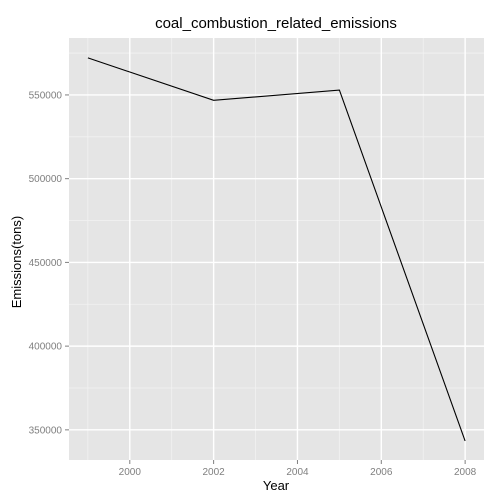  Describe the element at coordinates (213, 472) in the screenshot. I see `x-tick-label: 2002` at that location.